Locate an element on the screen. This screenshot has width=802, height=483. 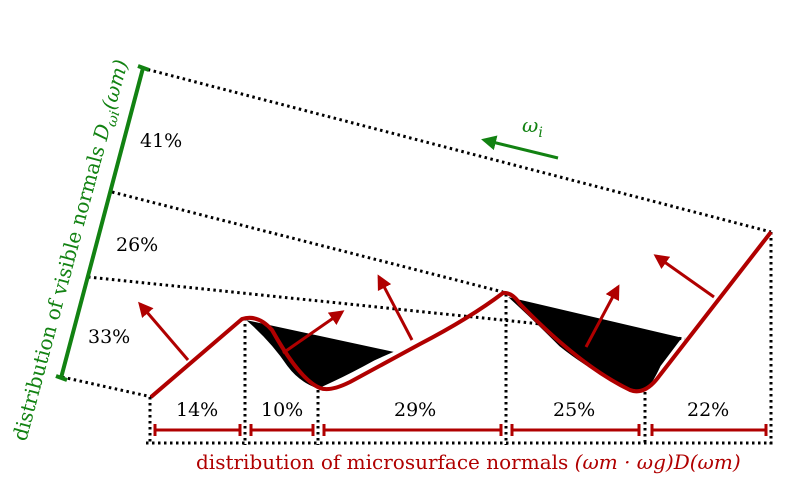
micro-segment-5: 22% is located at coordinates (708, 410).